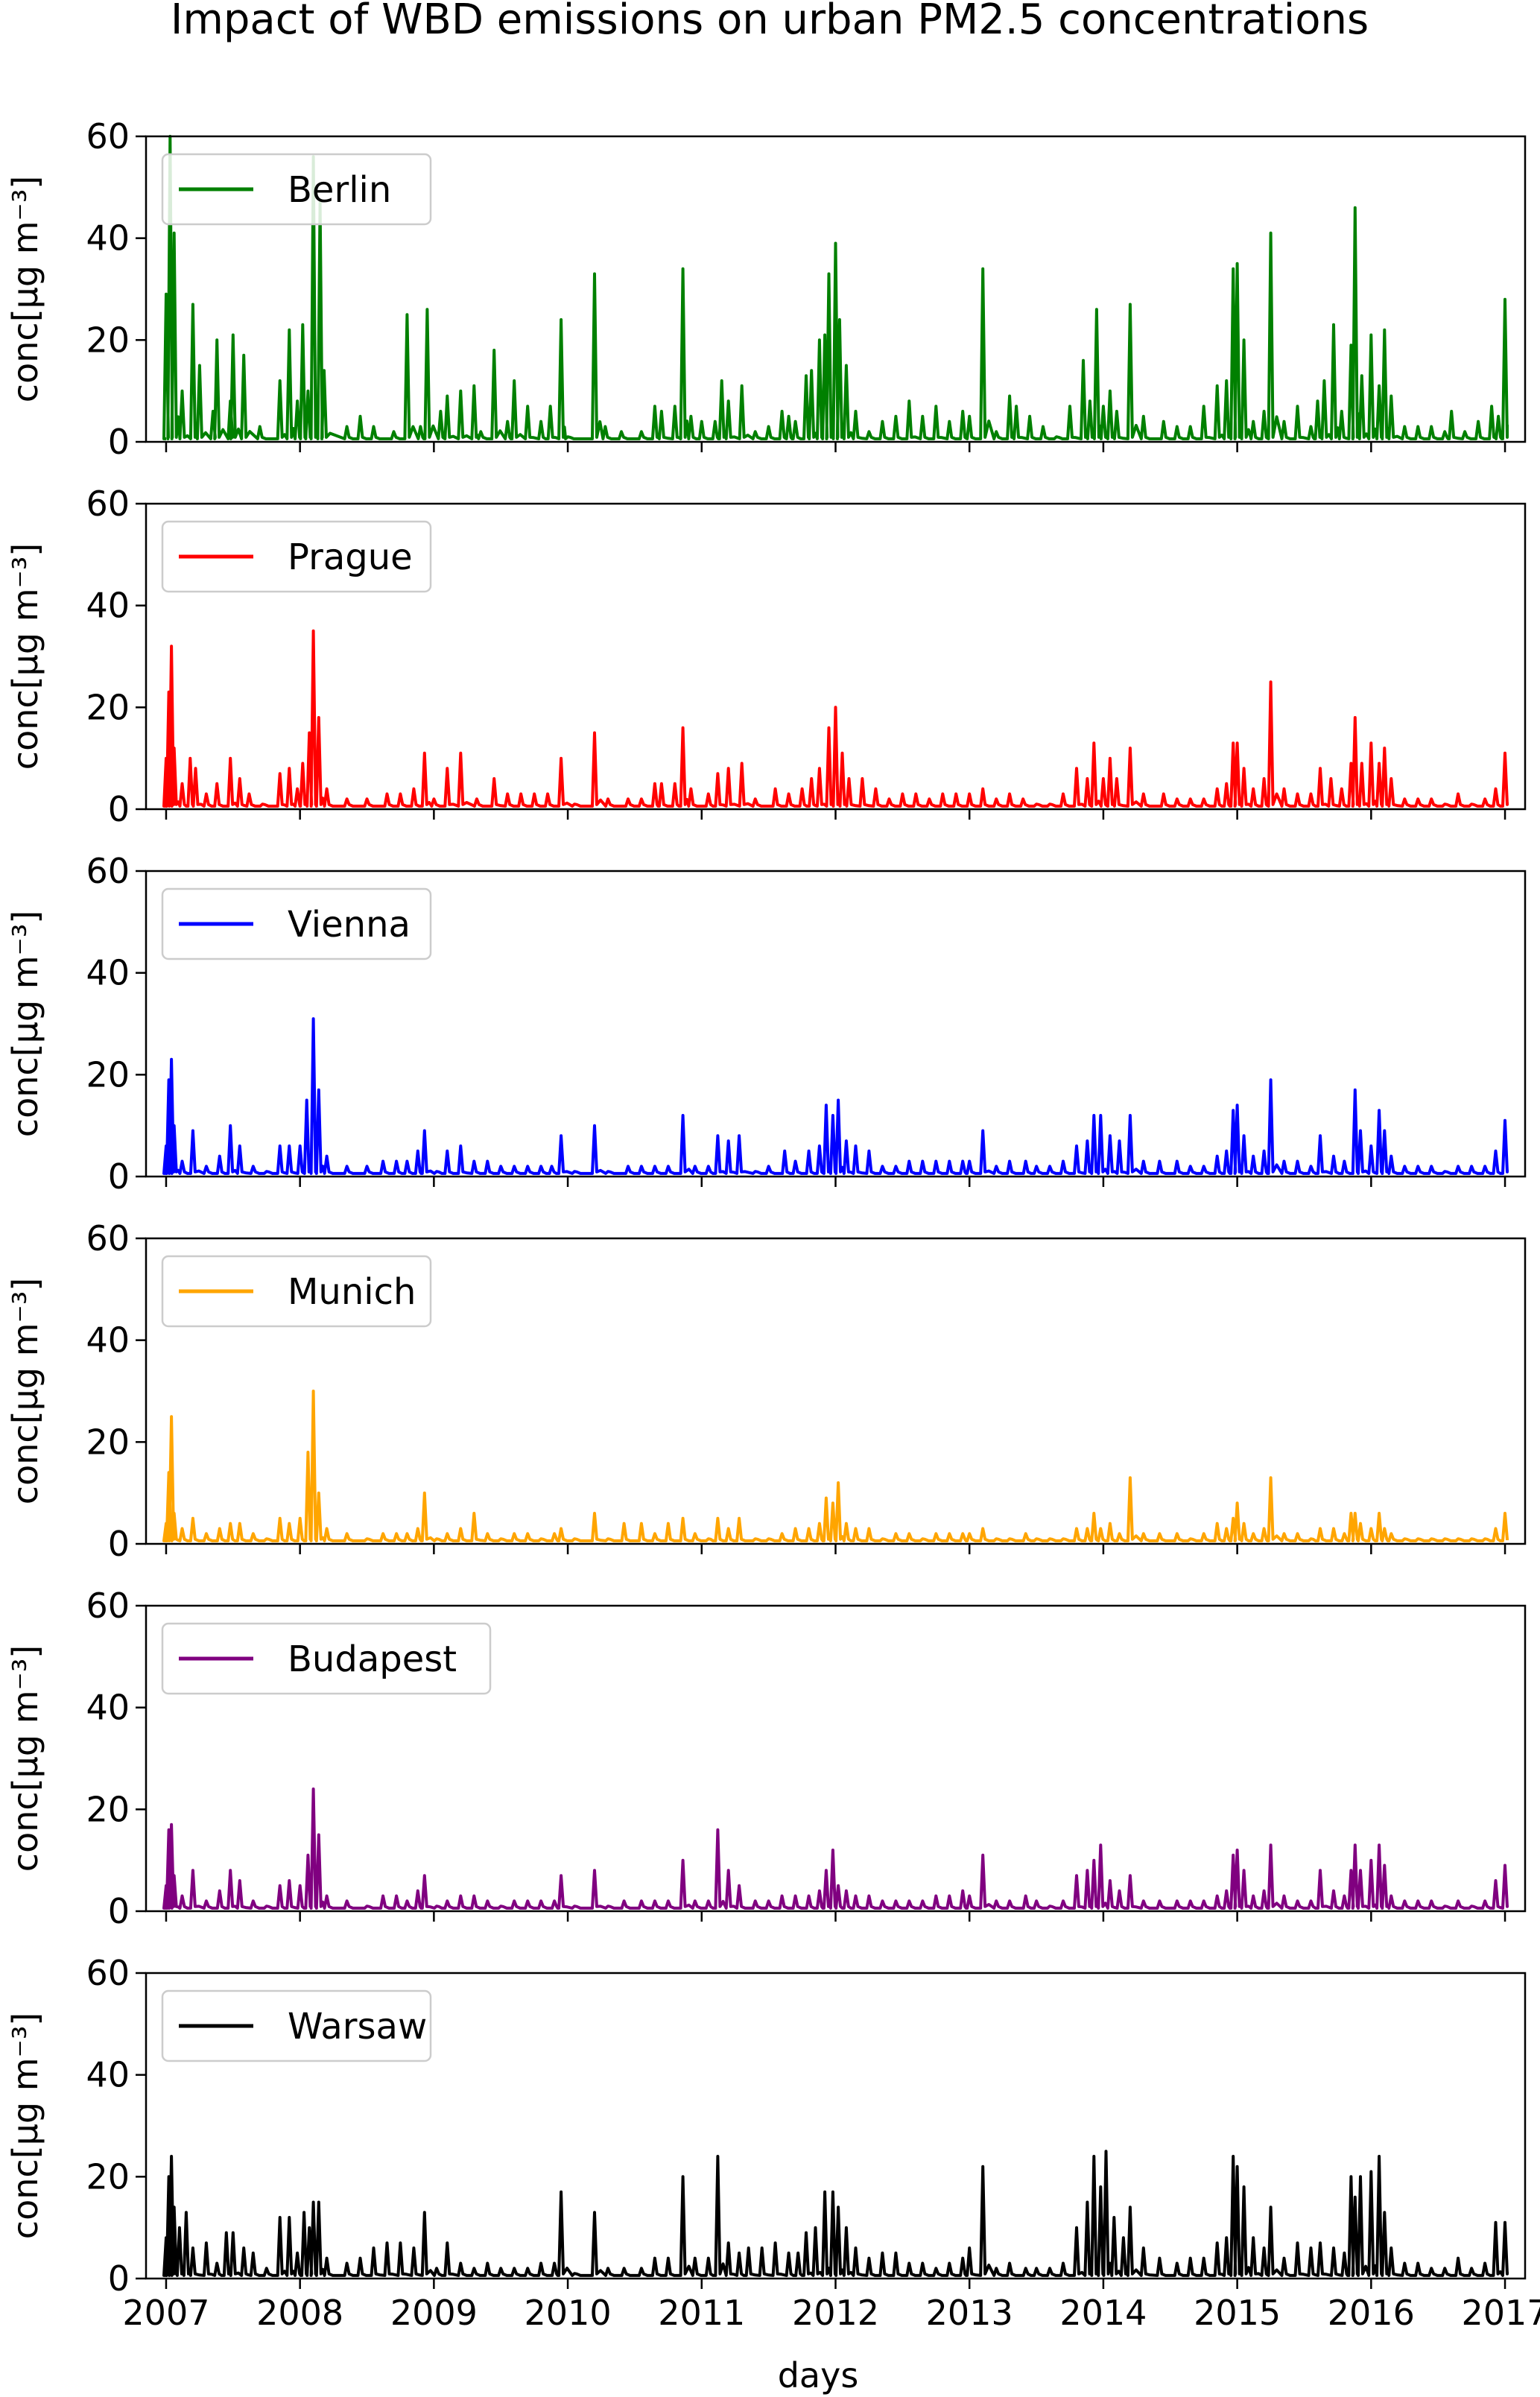 This screenshot has height=2397, width=1540. I want to click on panel-prague: 0 20 40 60 conc[µg m⁻³] Prague, so click(766, 656).